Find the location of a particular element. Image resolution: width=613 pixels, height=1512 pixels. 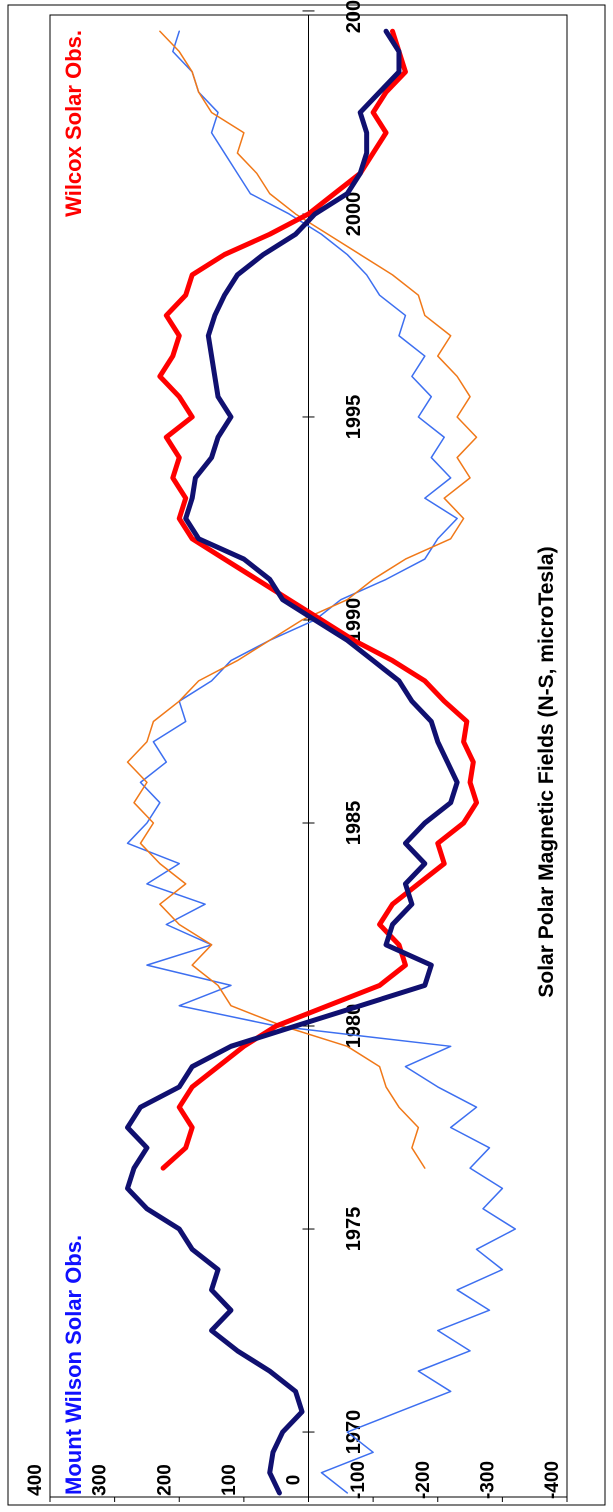

annotation: Wilcox Solar Obs. is located at coordinates (73, 123).